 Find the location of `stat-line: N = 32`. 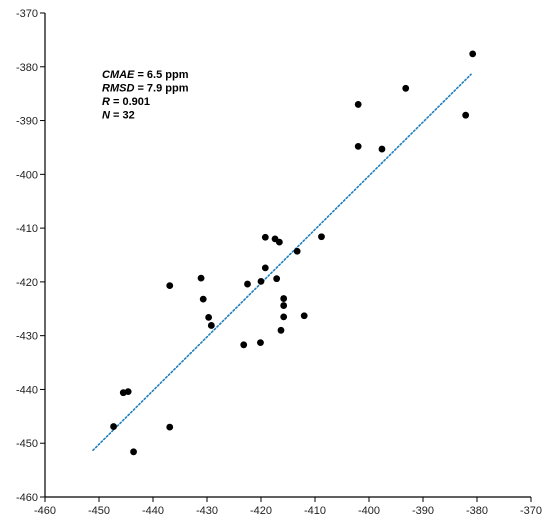

stat-line: N = 32 is located at coordinates (118, 116).